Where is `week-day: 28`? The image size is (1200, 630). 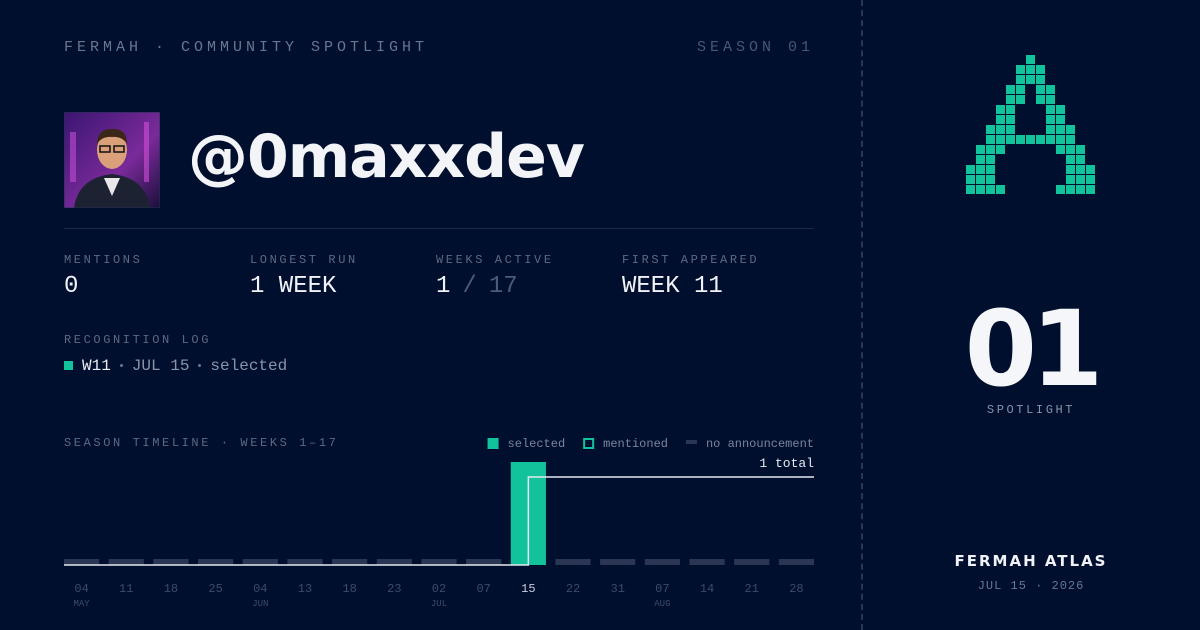 week-day: 28 is located at coordinates (796, 589).